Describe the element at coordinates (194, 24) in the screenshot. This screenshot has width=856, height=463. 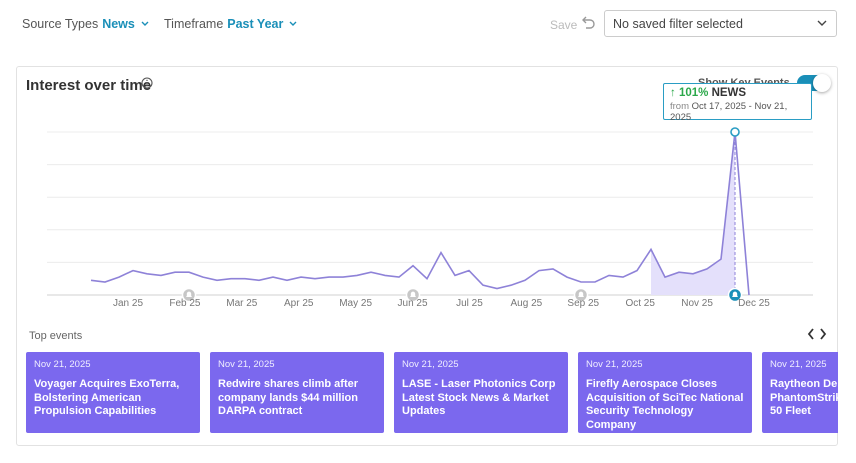
I see `timeframe-label: Timeframe` at that location.